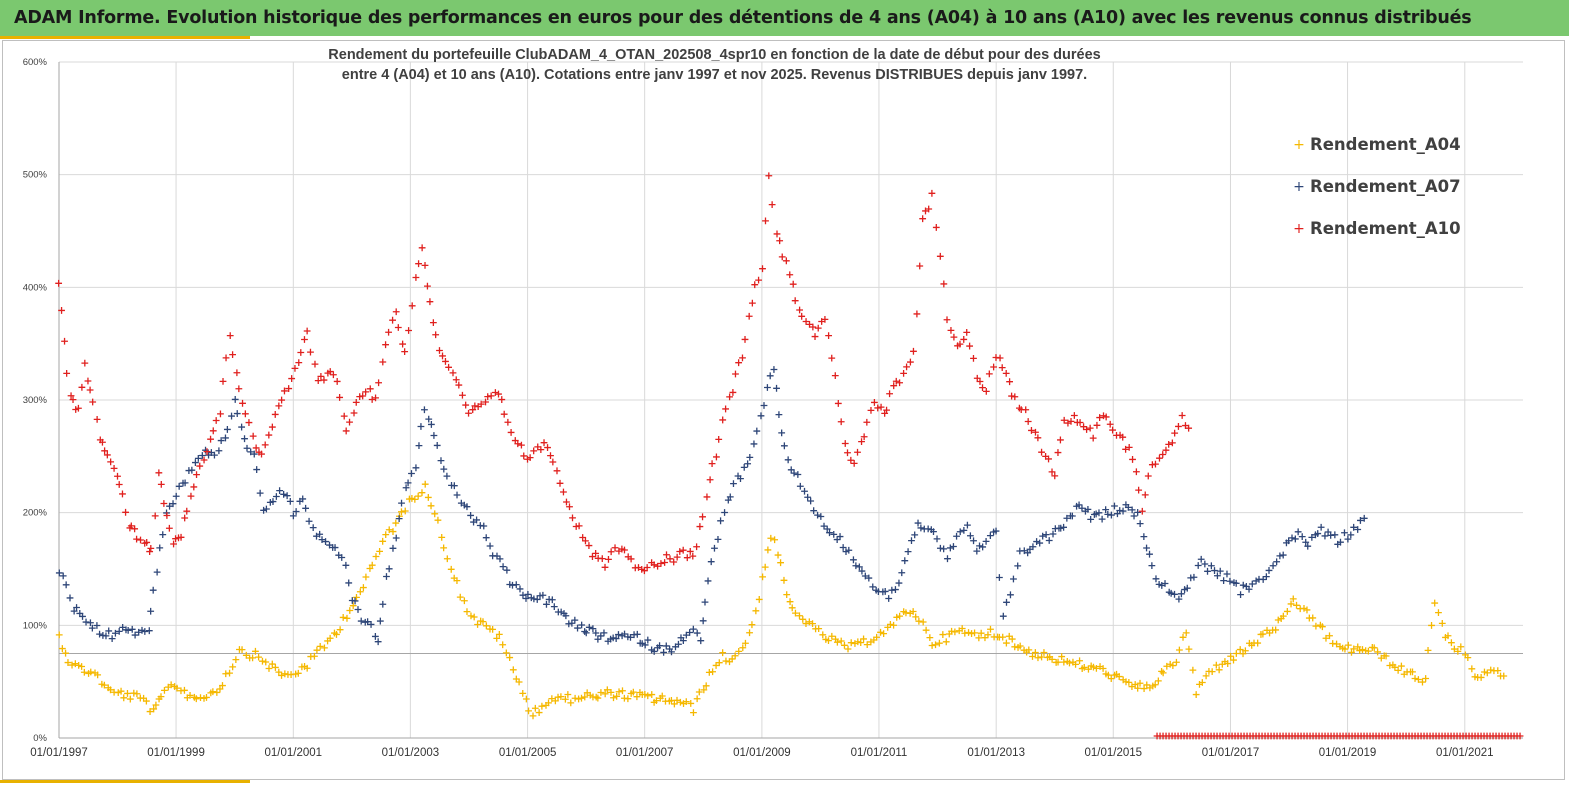  What do you see at coordinates (1299, 144) in the screenshot?
I see `legend-marker-icon: +` at bounding box center [1299, 144].